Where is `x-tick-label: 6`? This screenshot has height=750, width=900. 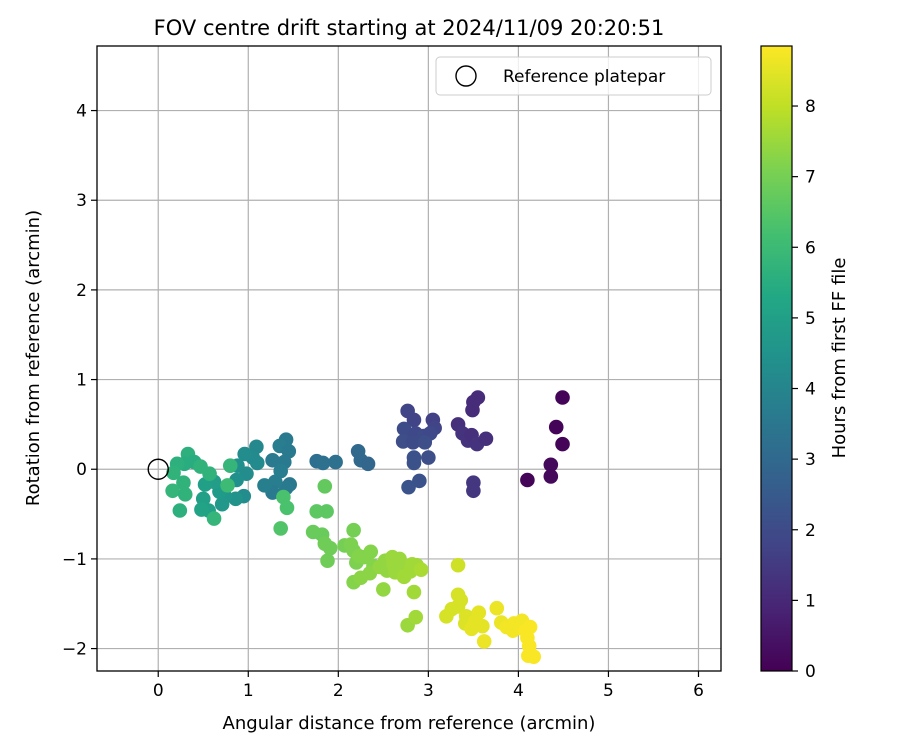
x-tick-label: 6 is located at coordinates (698, 691).